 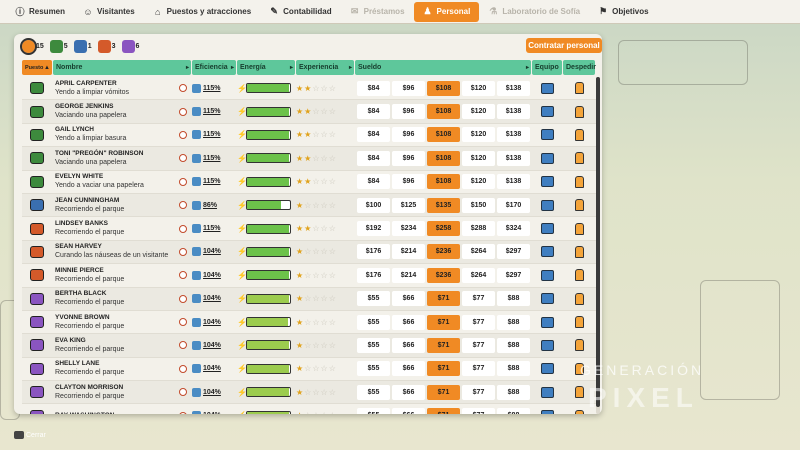 I want to click on column-header-energia: Energía ▸, so click(x=266, y=67).